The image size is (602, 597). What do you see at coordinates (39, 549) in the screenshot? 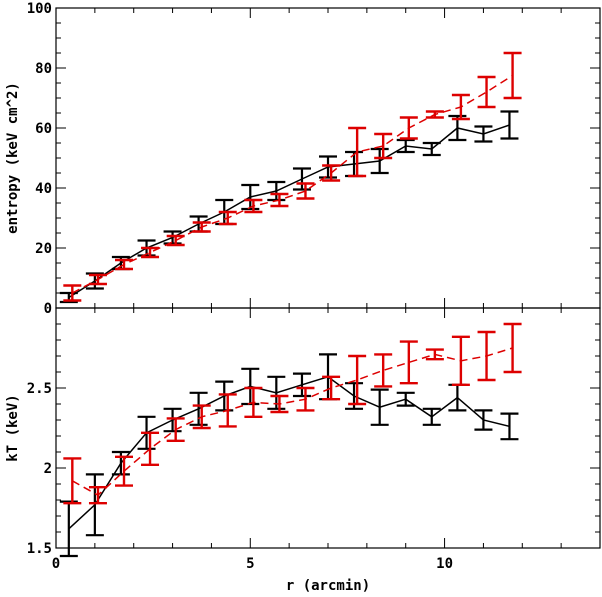
I see `bottom-y-tick-label: 1.5` at bounding box center [39, 549].